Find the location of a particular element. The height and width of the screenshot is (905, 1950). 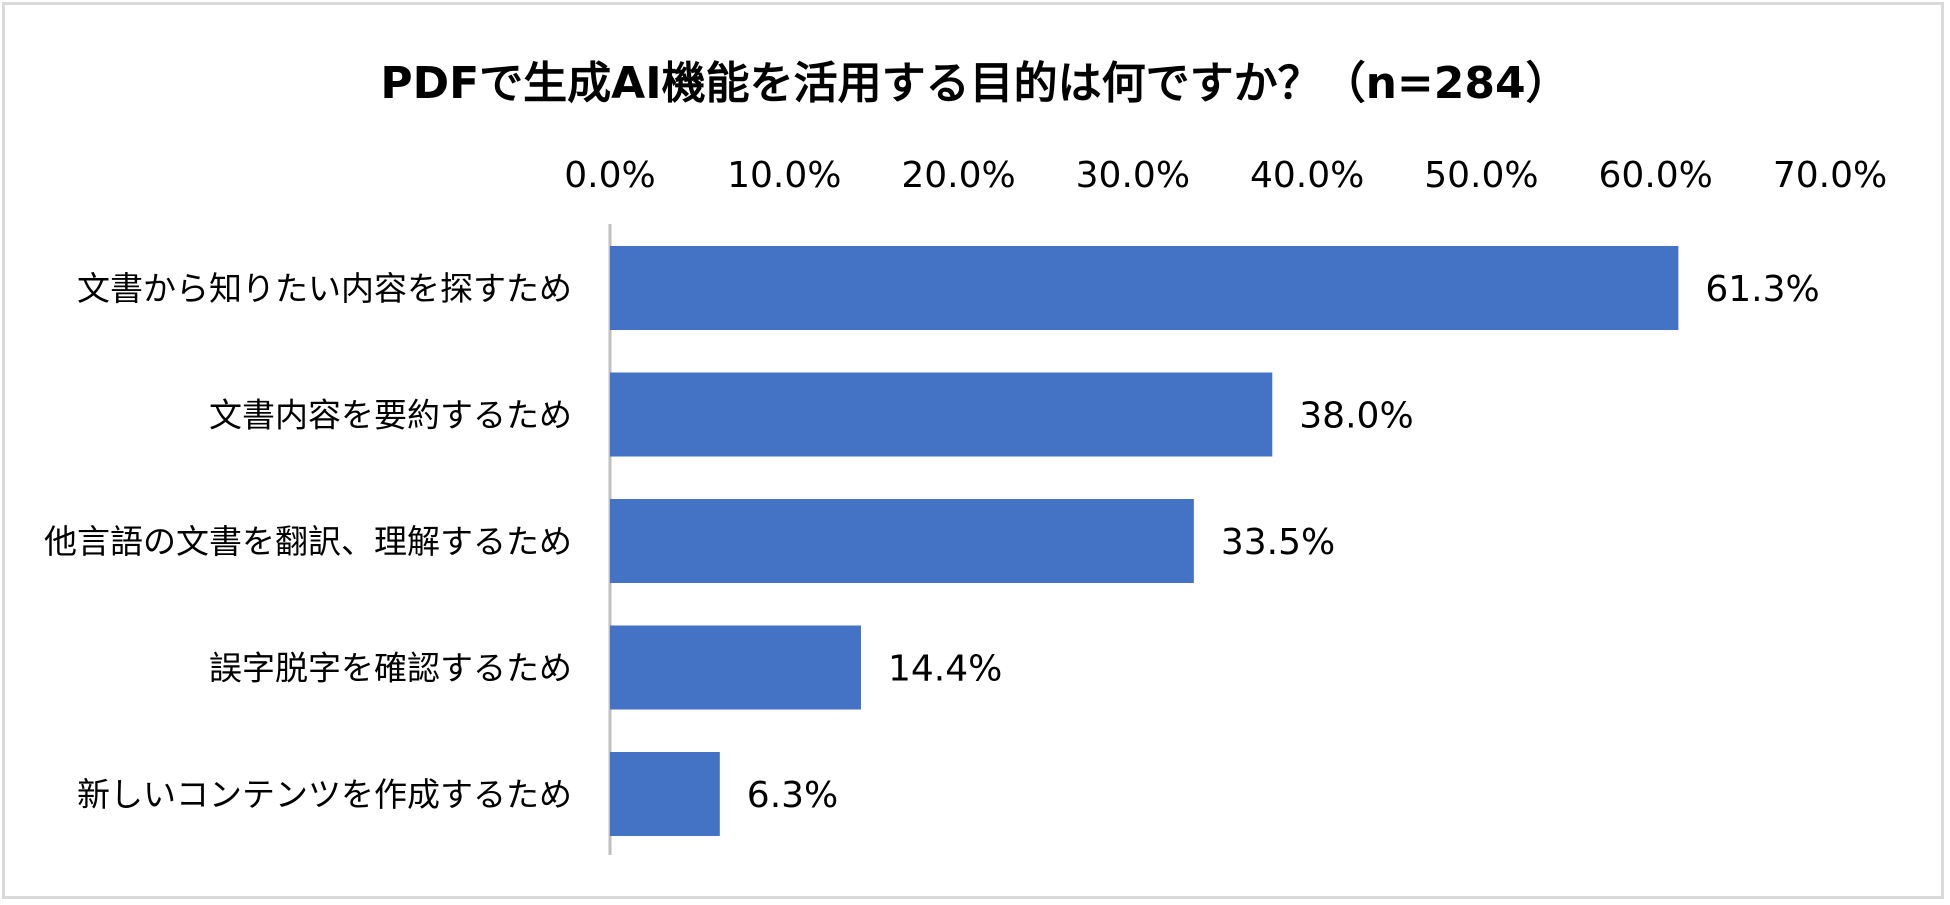

category-label: 文書から知りたい内容を探すため is located at coordinates (324, 288).